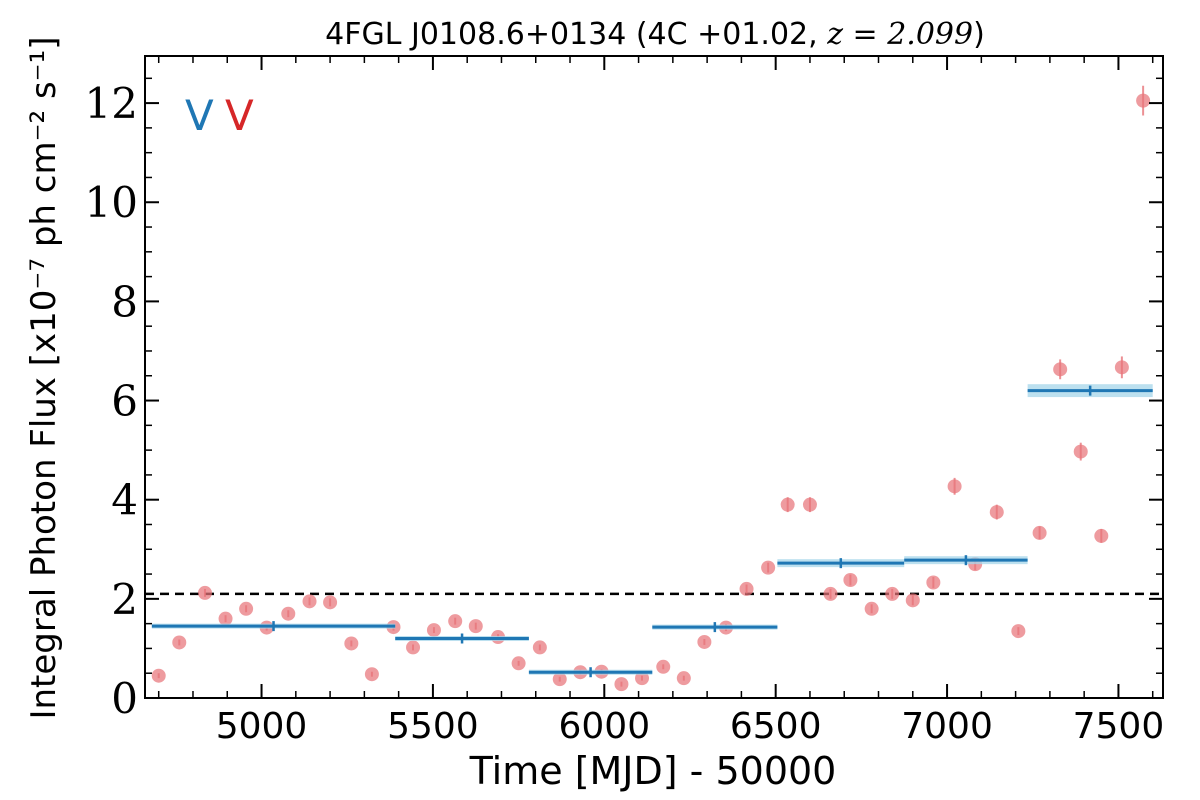  I want to click on x-tick-label: 5500, so click(433, 726).